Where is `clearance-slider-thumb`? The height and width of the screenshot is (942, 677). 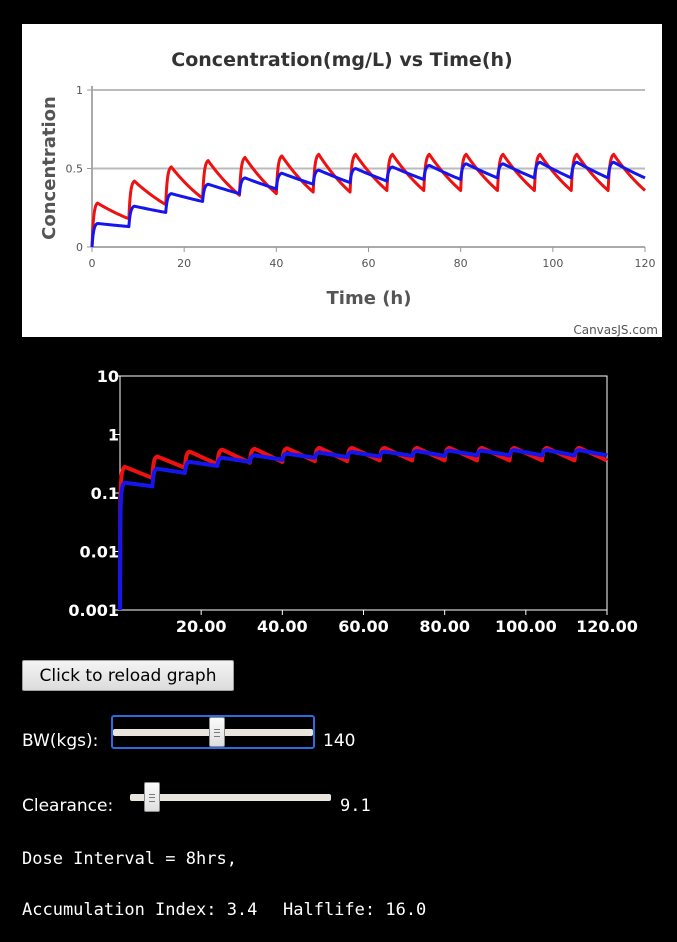 clearance-slider-thumb is located at coordinates (152, 797).